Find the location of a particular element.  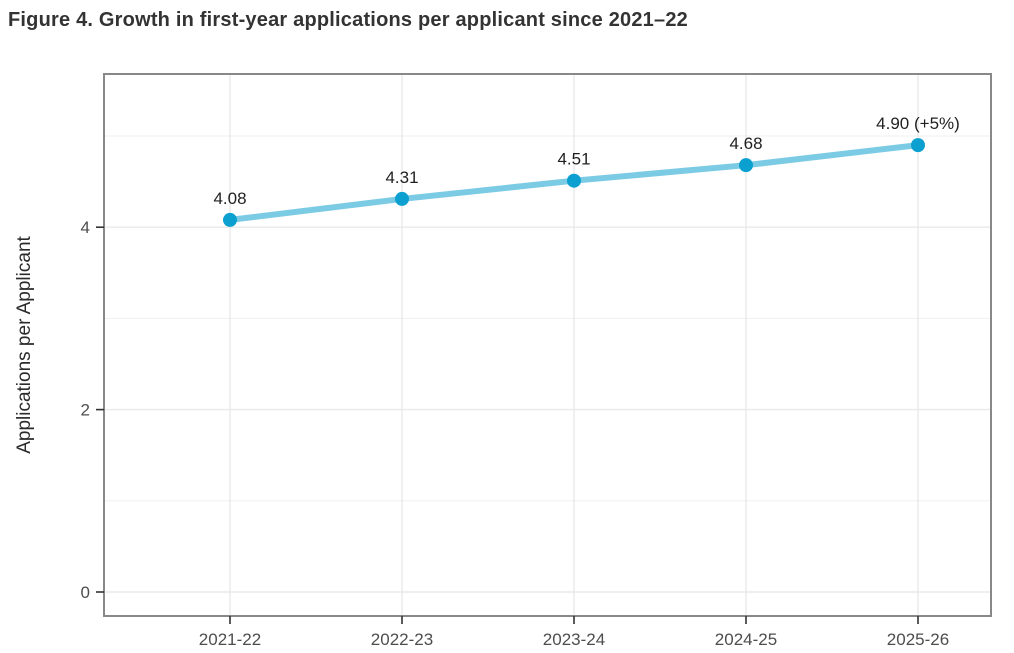

data-point-label: 4.90 (+5%) is located at coordinates (918, 123).